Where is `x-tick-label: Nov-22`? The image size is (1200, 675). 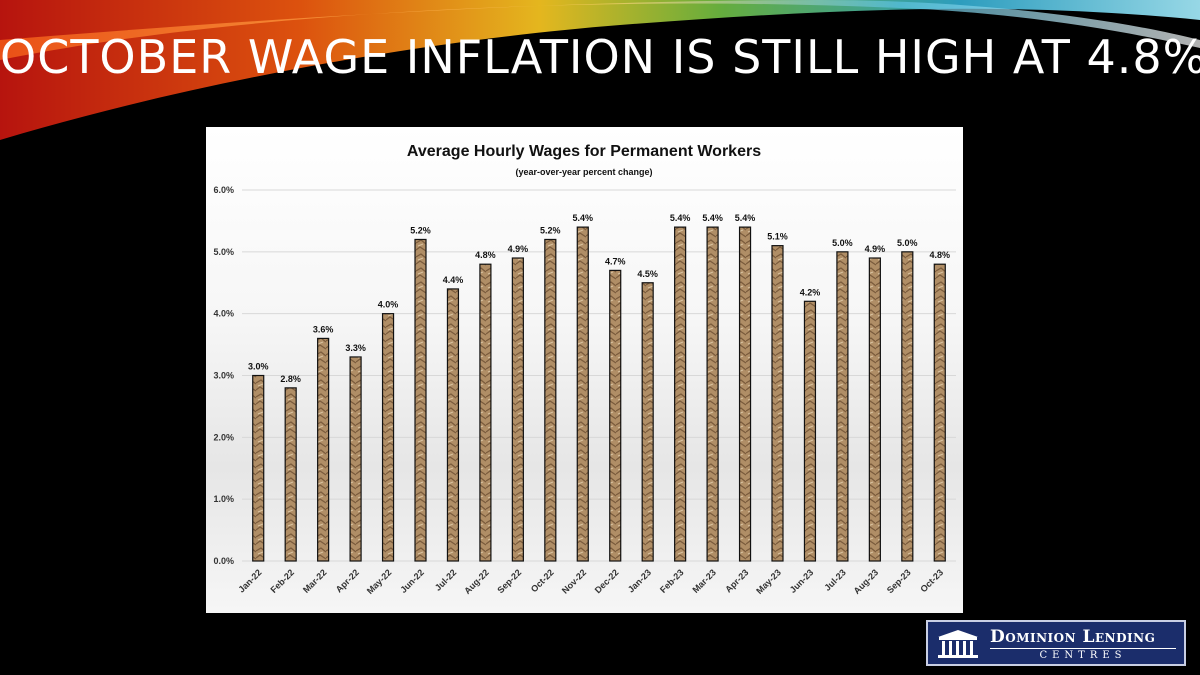
x-tick-label: Nov-22 is located at coordinates (574, 581).